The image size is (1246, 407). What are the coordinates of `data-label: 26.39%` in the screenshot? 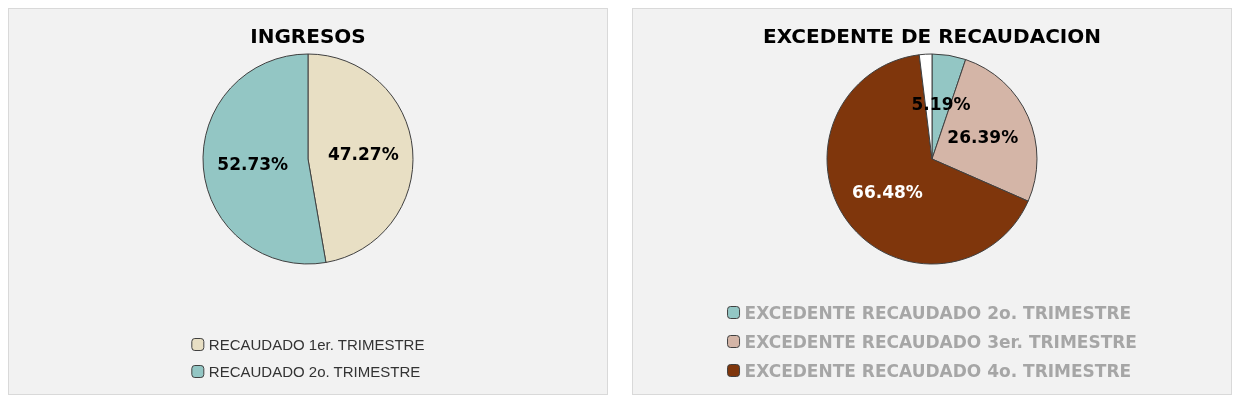 It's located at (983, 136).